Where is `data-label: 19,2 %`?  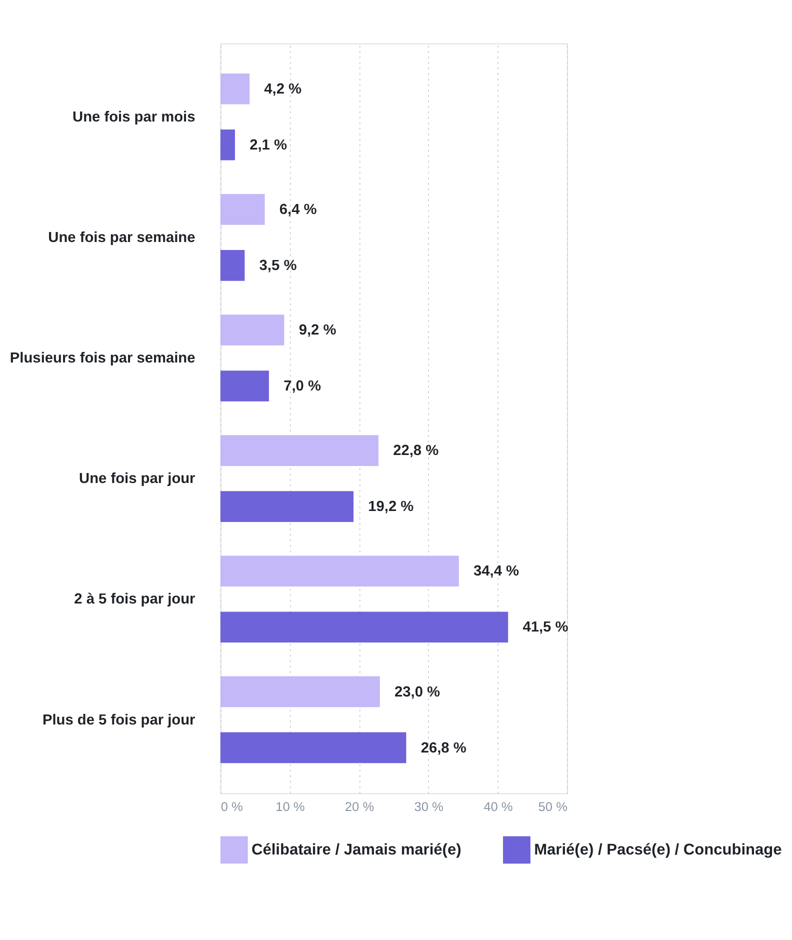
data-label: 19,2 % is located at coordinates (391, 507).